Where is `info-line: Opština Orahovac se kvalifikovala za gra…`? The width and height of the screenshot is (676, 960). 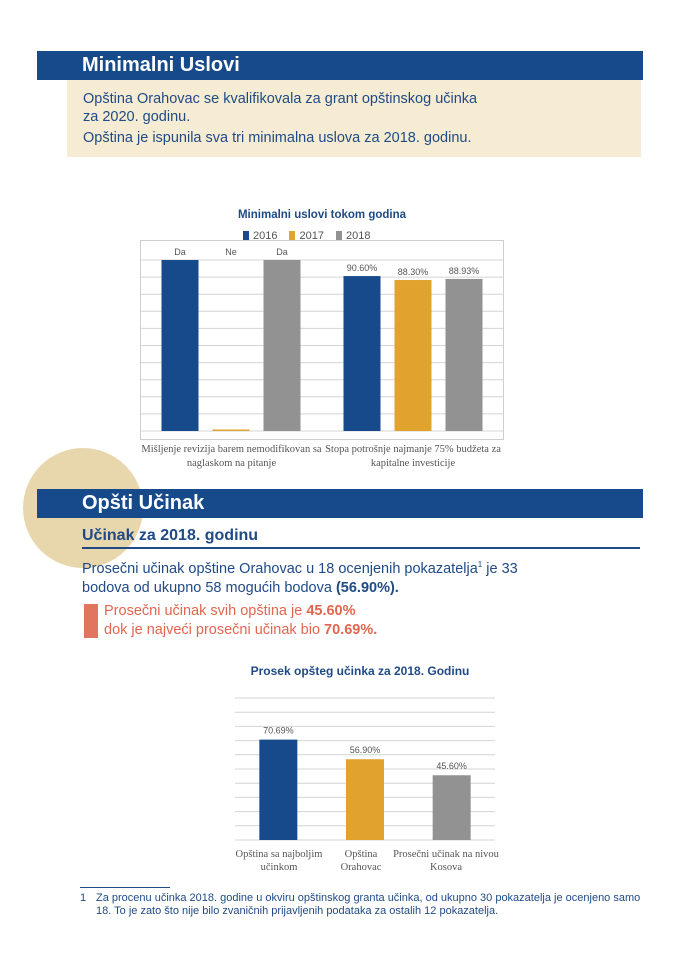 info-line: Opština Orahovac se kvalifikovala za gra… is located at coordinates (280, 99).